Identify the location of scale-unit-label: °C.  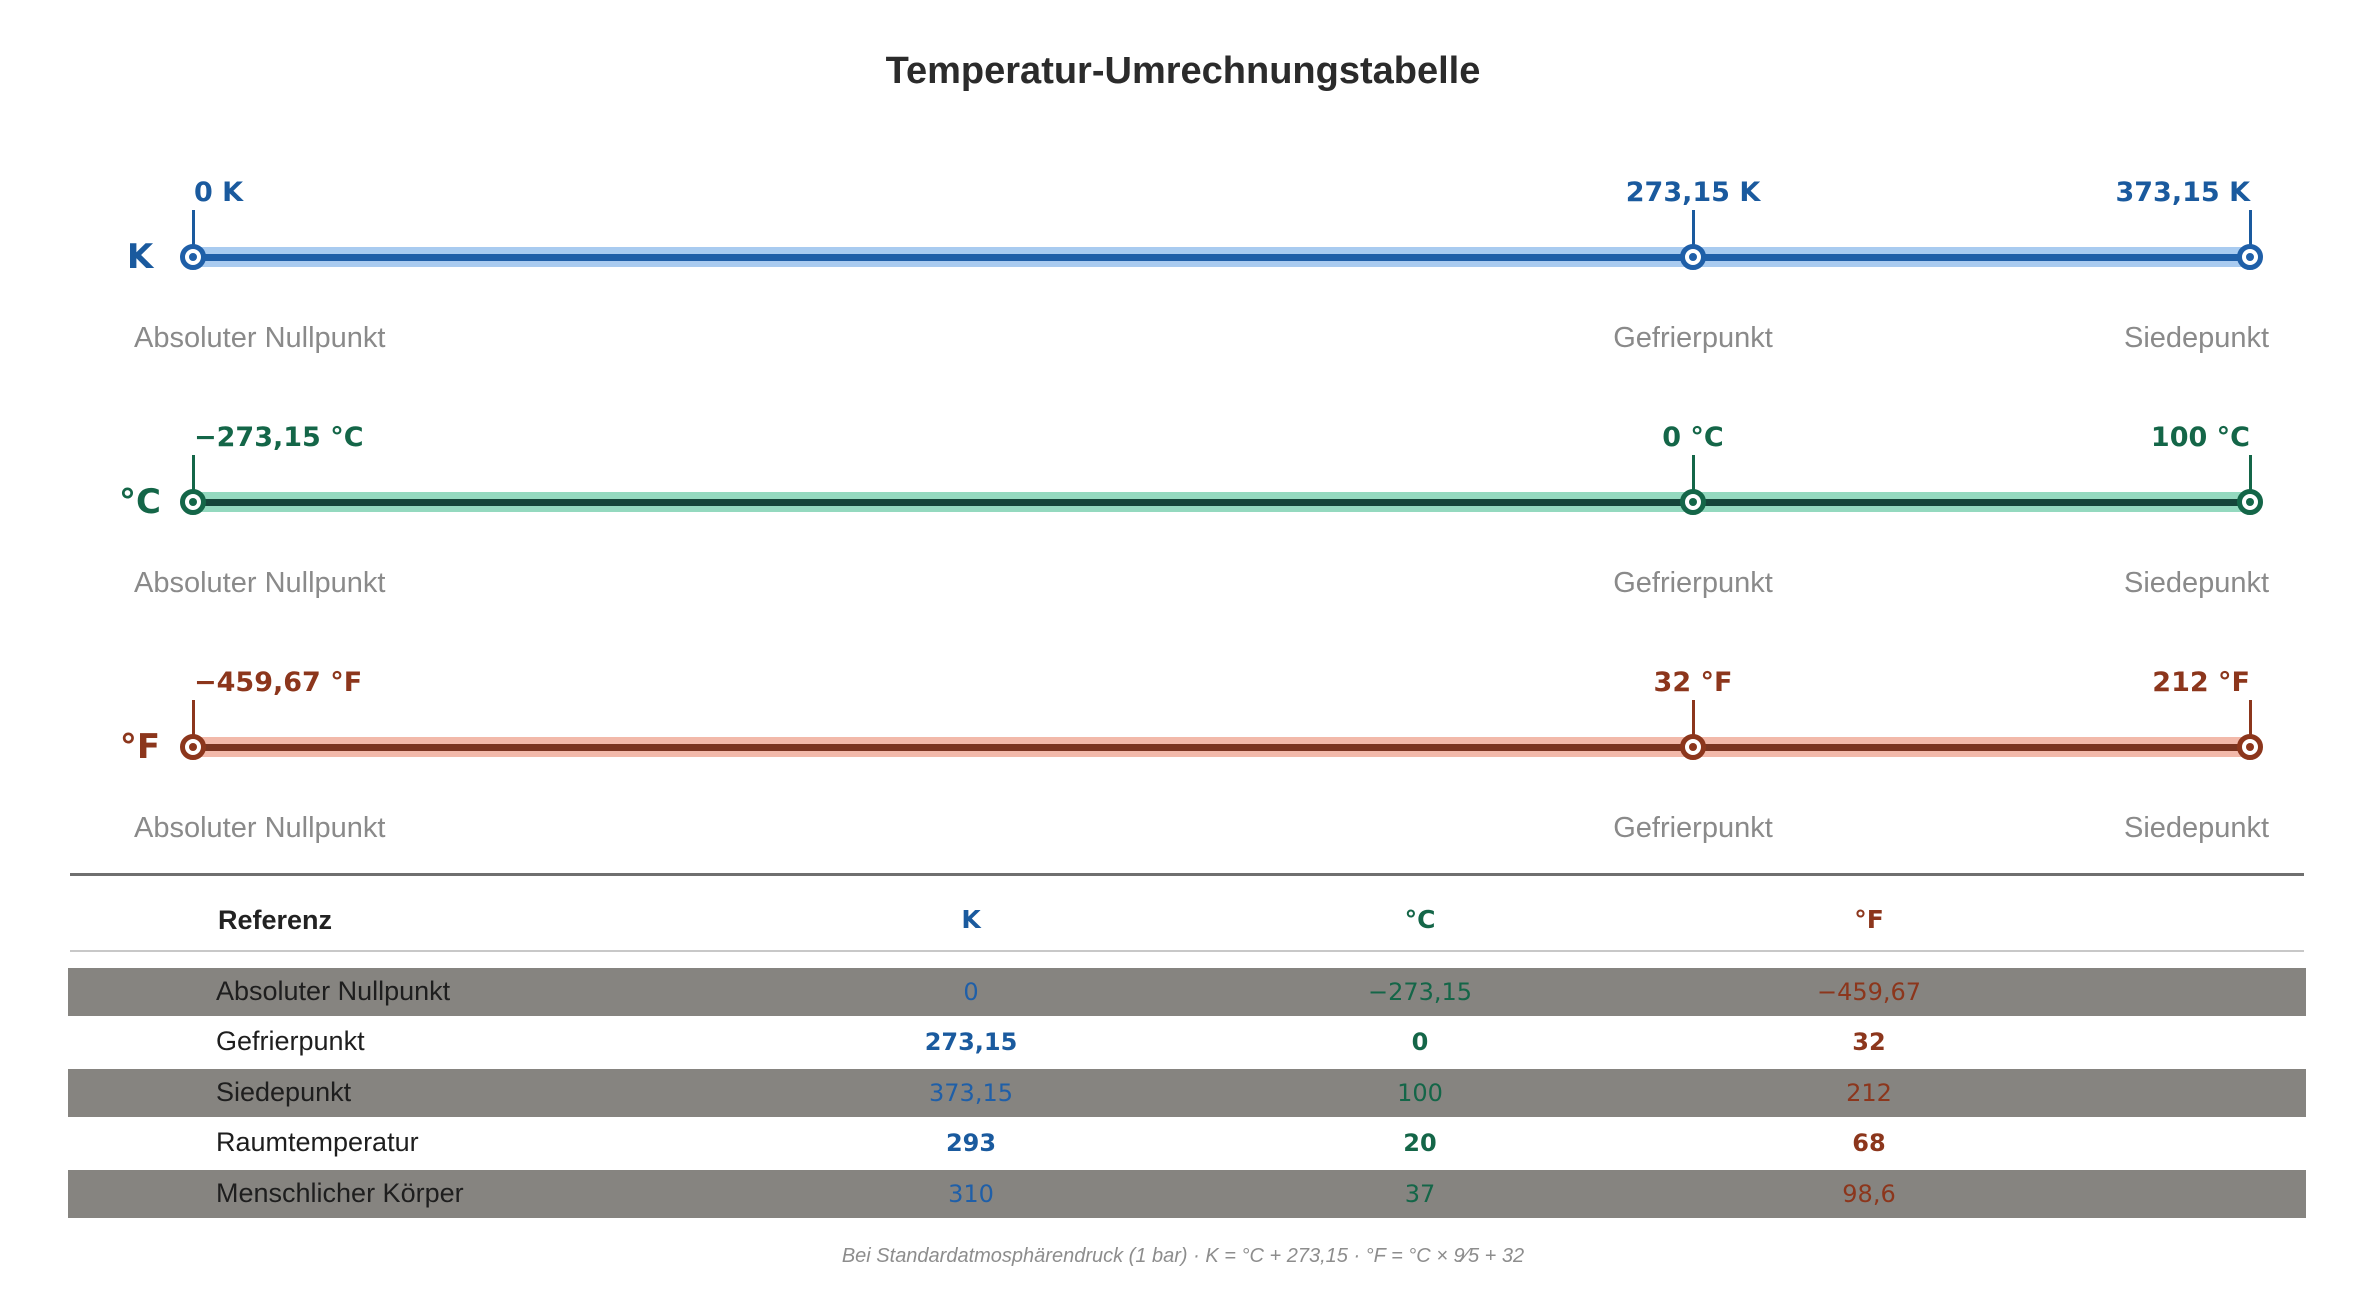
(140, 502).